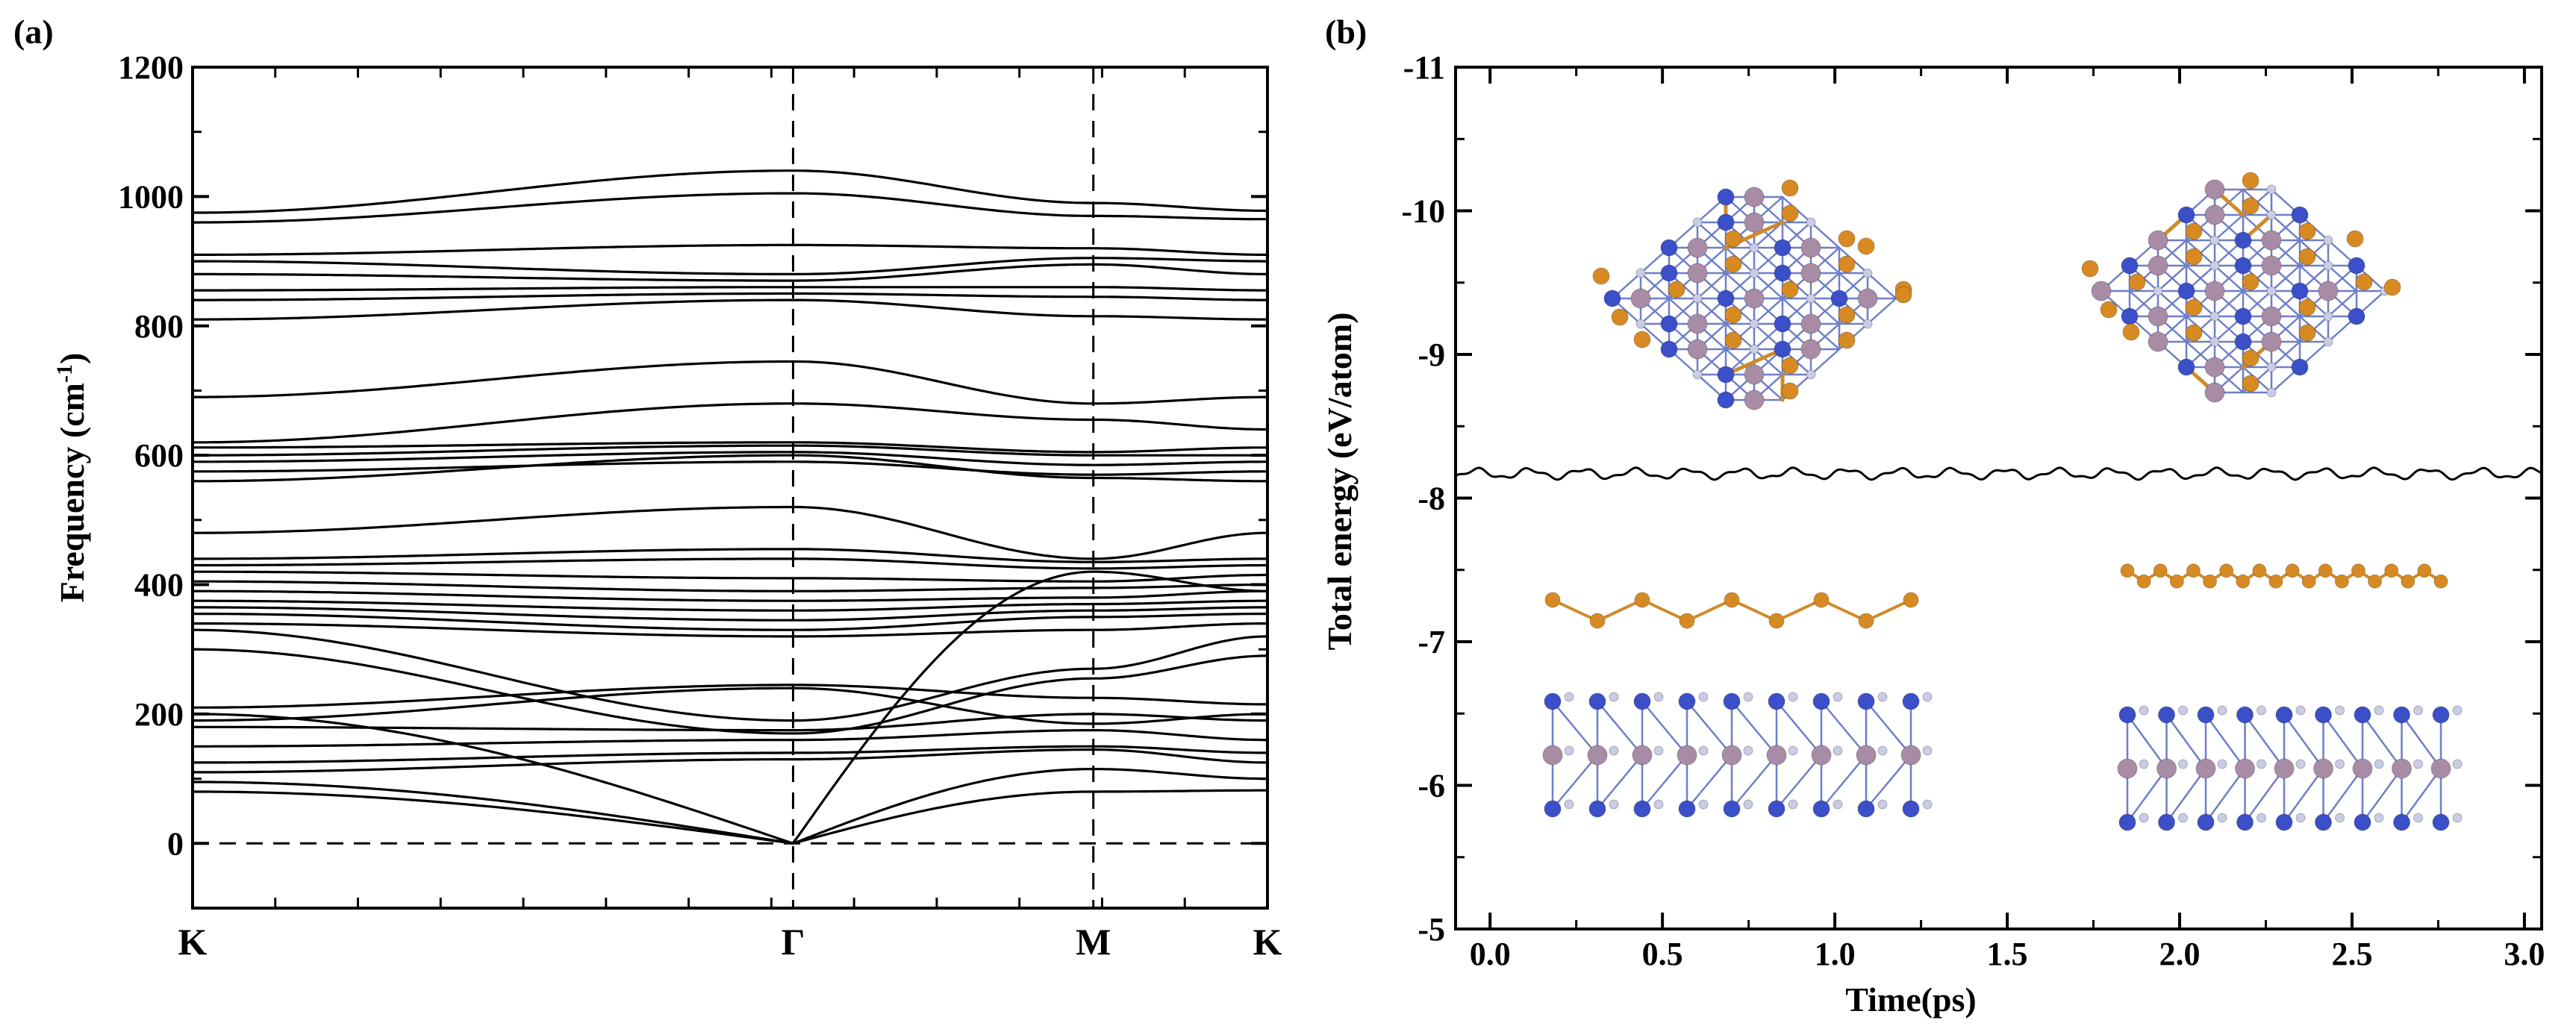 The image size is (2576, 1026). What do you see at coordinates (1998, 473) in the screenshot?
I see `energy-curve` at bounding box center [1998, 473].